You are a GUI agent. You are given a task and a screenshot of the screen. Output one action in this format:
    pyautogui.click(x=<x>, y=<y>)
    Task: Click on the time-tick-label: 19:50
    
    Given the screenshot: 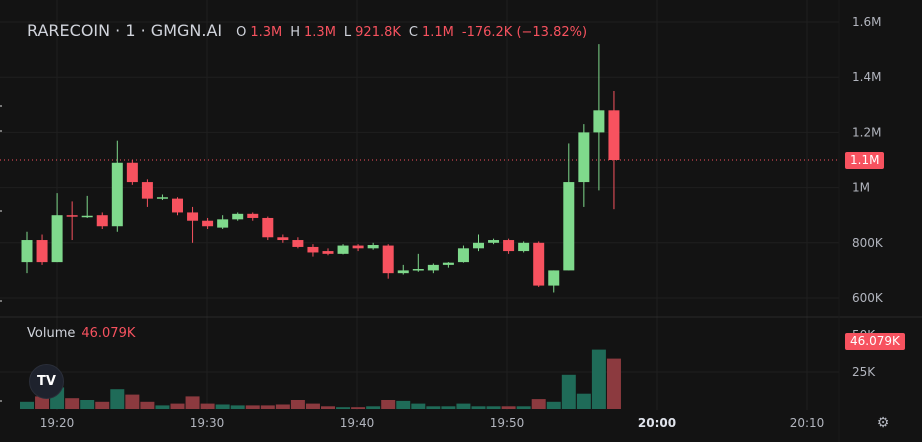 What is the action you would take?
    pyautogui.click(x=507, y=423)
    